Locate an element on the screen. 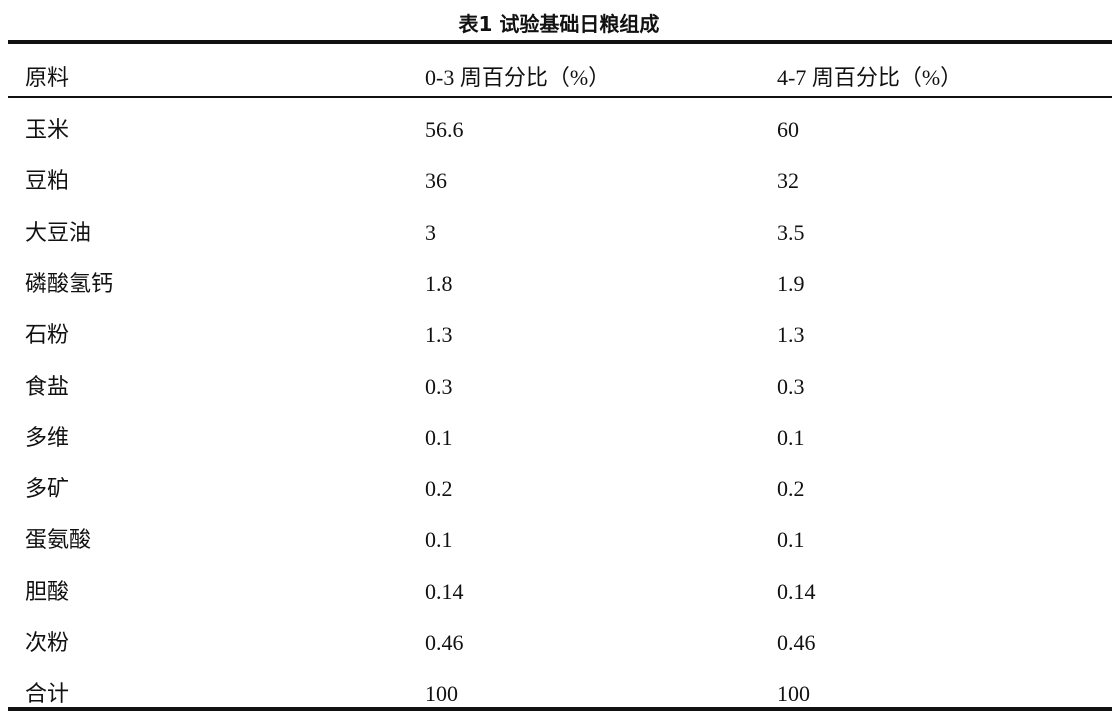 Image resolution: width=1118 pixels, height=715 pixels. header-cell: 原料 is located at coordinates (47, 77).